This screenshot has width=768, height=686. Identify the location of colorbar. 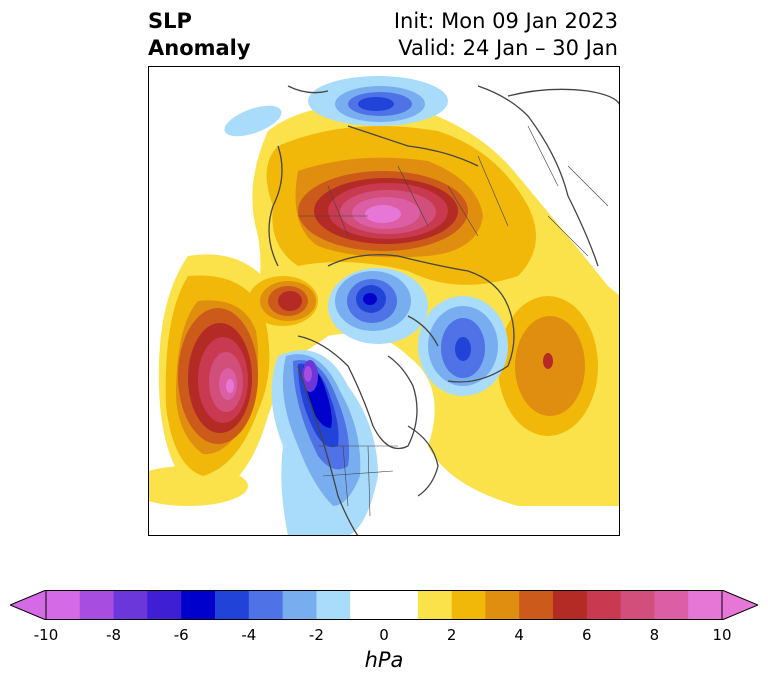
(384, 605).